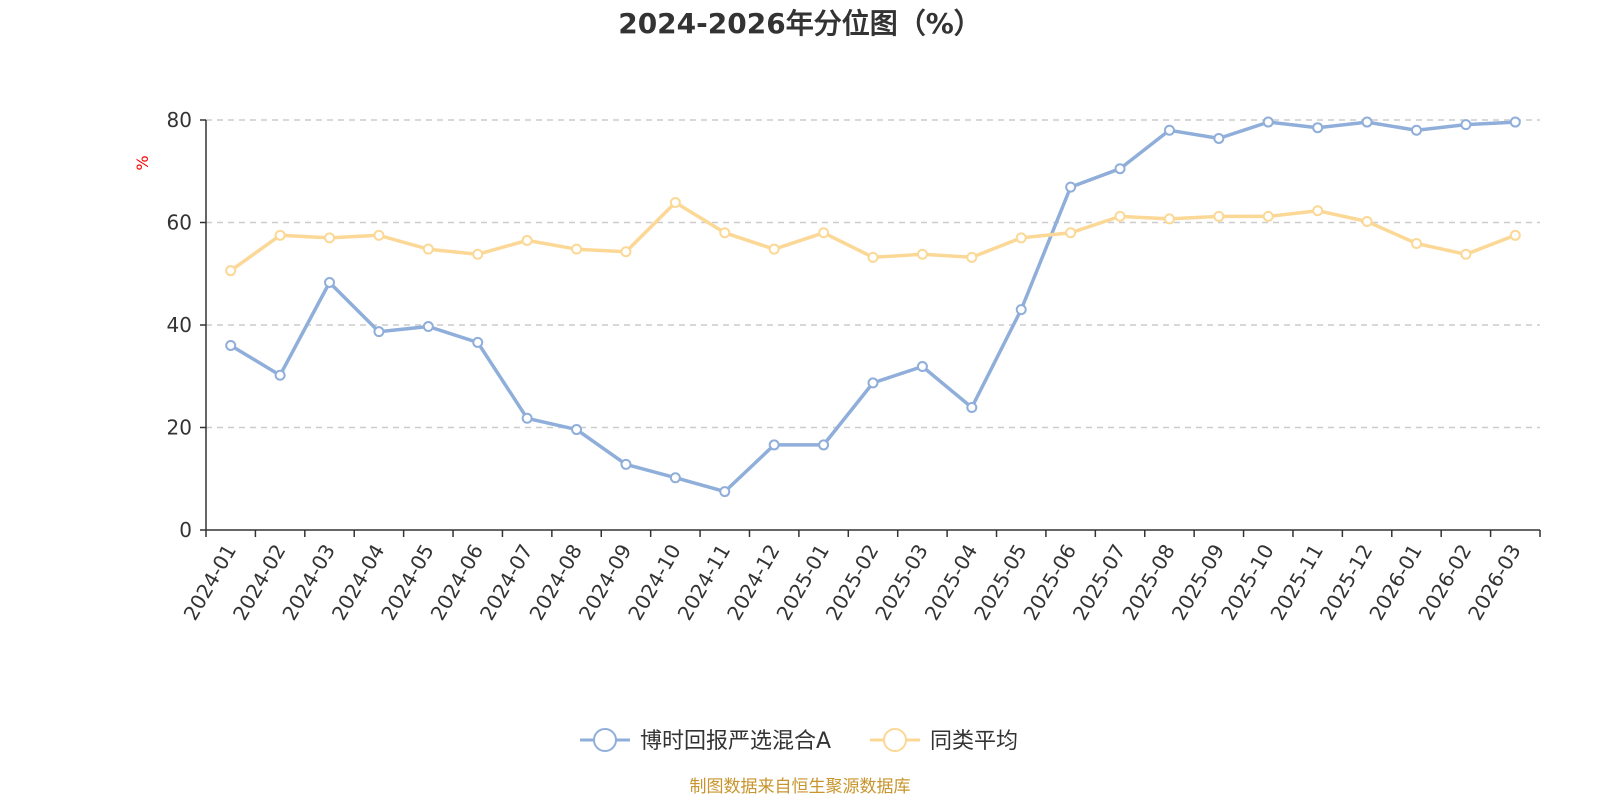 The height and width of the screenshot is (800, 1600). I want to click on legend-label-2: 同类平均, so click(974, 741).